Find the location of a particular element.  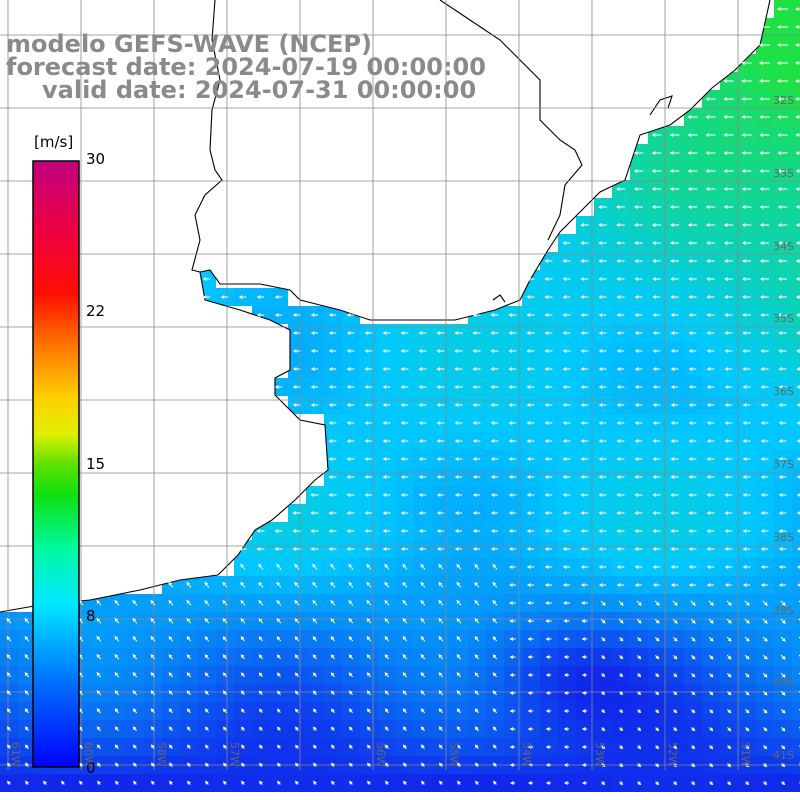

lon-label: 60W is located at coordinates (88, 754).